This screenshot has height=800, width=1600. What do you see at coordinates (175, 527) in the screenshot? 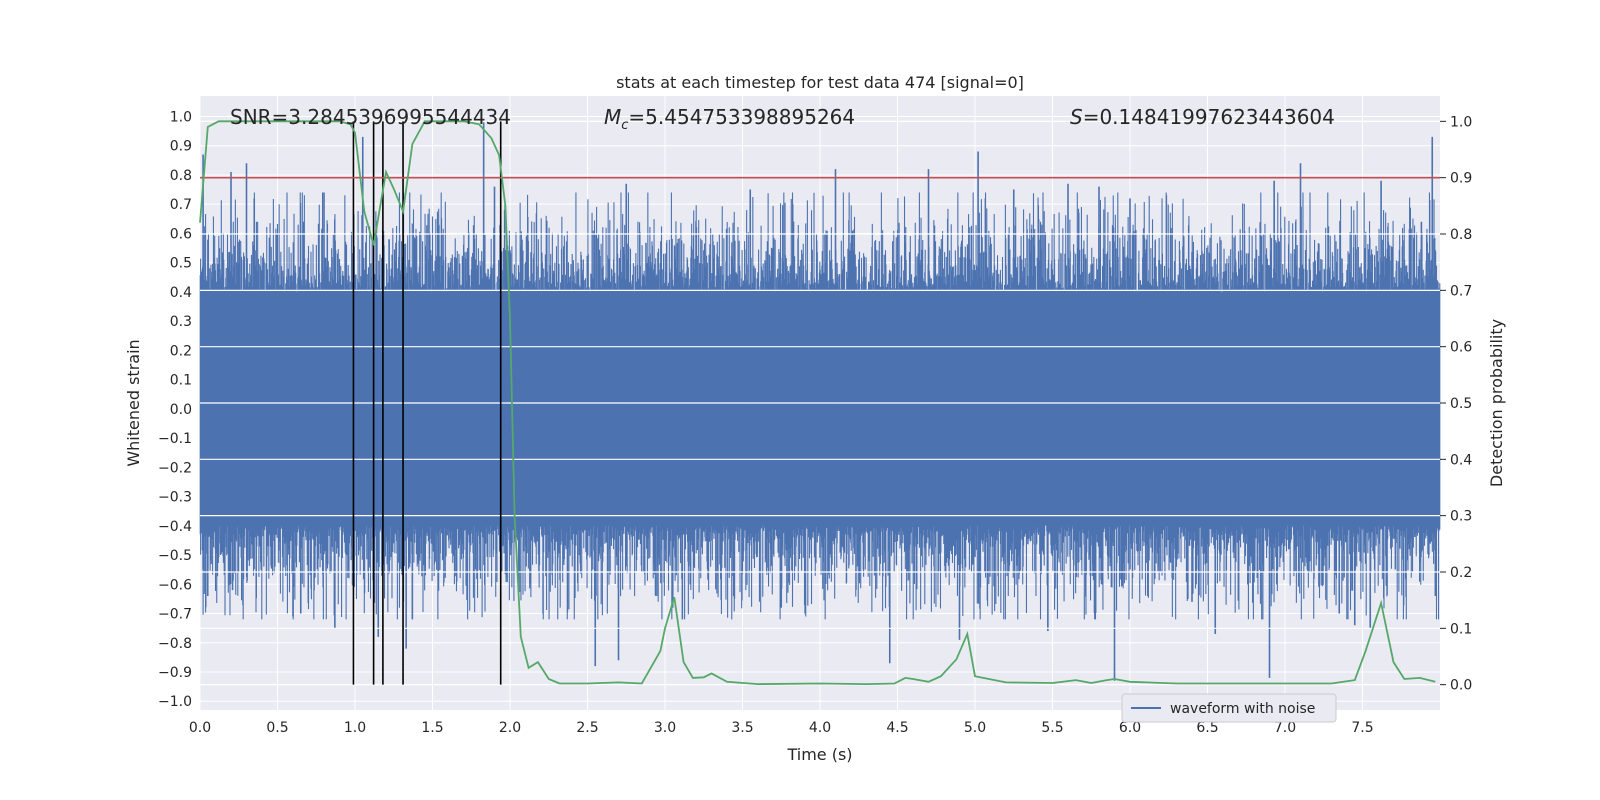
I see `y-tick-label: −0.4` at bounding box center [175, 527].